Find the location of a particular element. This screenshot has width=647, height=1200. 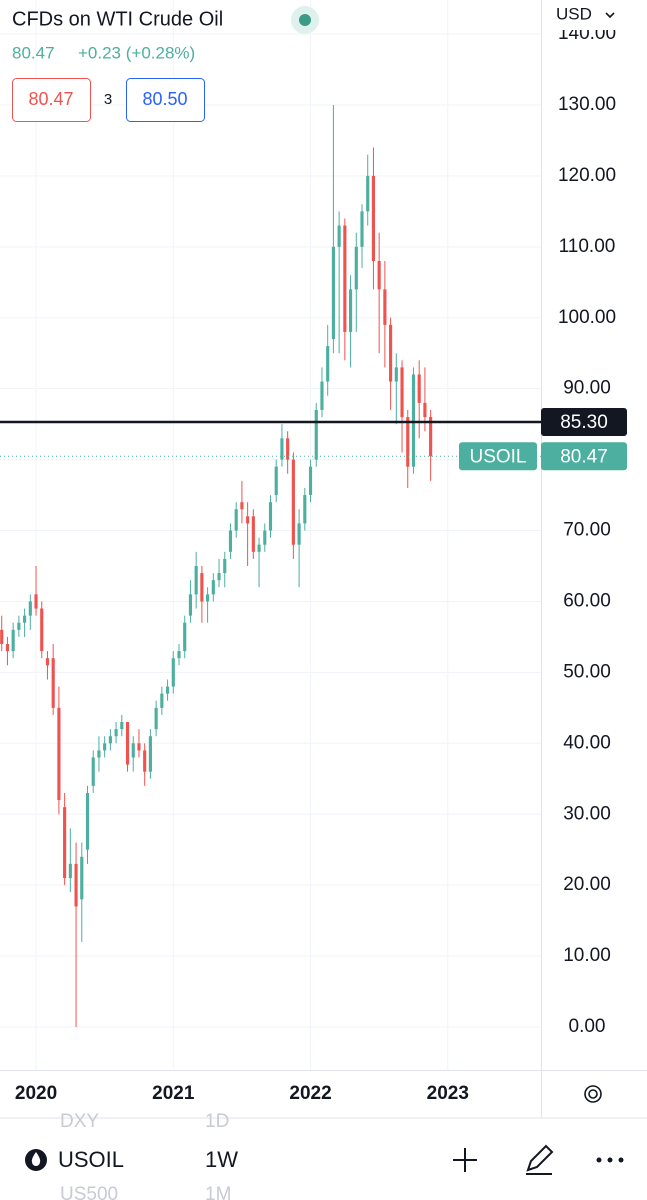

bid: 80.47 is located at coordinates (50, 99).